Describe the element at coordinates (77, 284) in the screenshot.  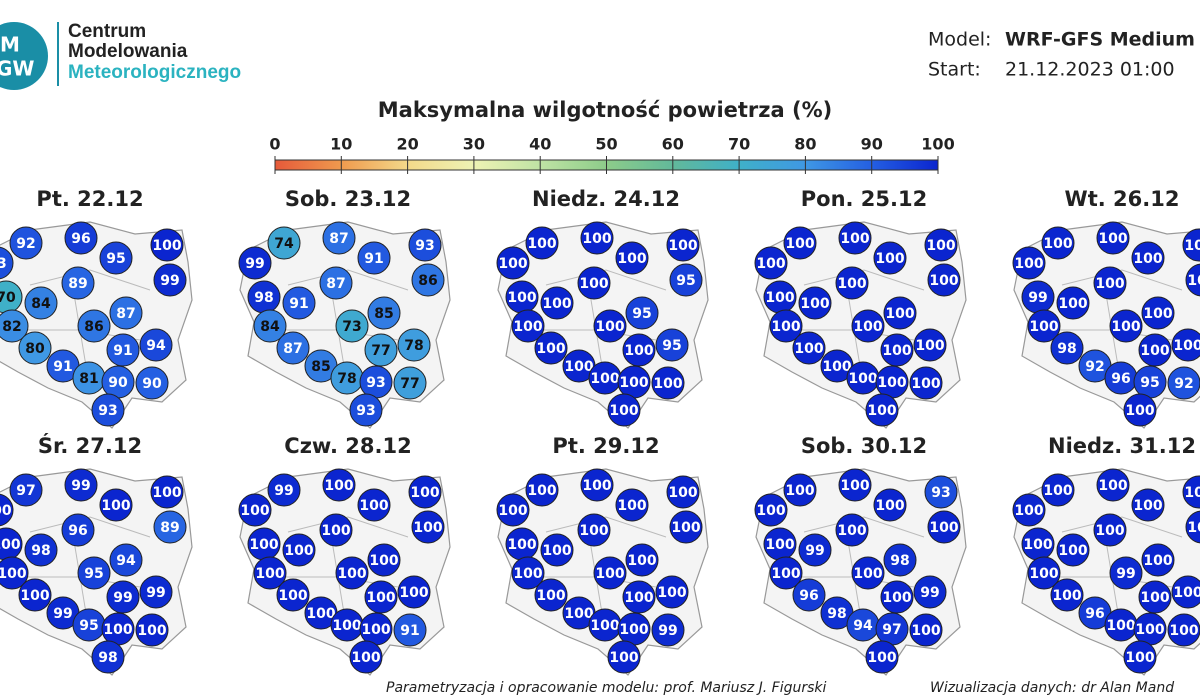
I see `city-value: 89` at that location.